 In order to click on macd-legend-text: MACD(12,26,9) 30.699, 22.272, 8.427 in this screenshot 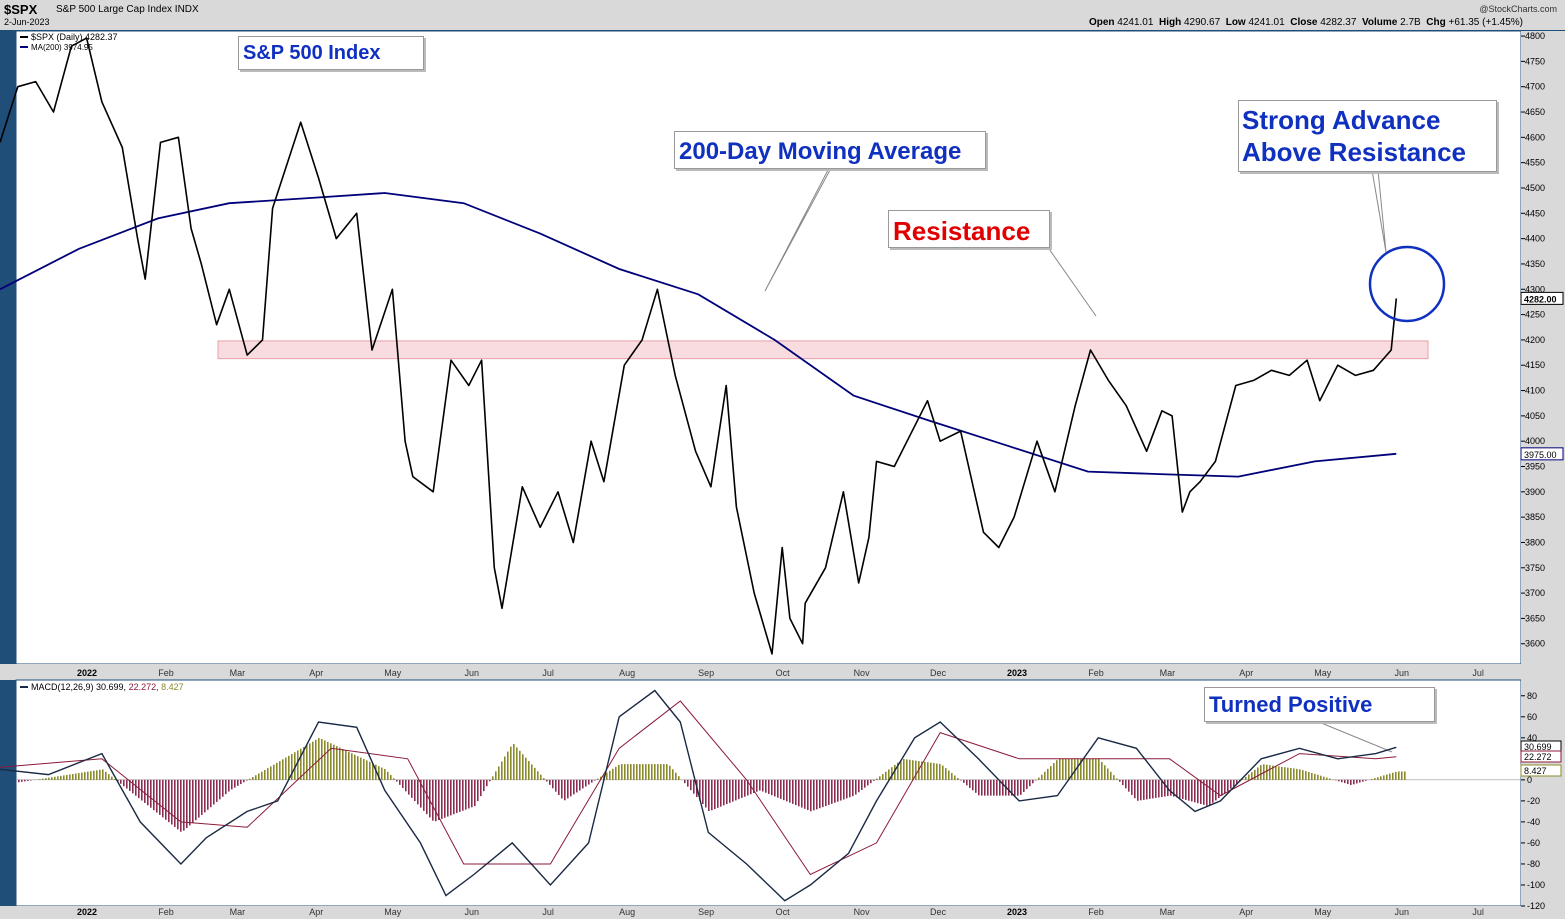, I will do `click(107, 687)`.